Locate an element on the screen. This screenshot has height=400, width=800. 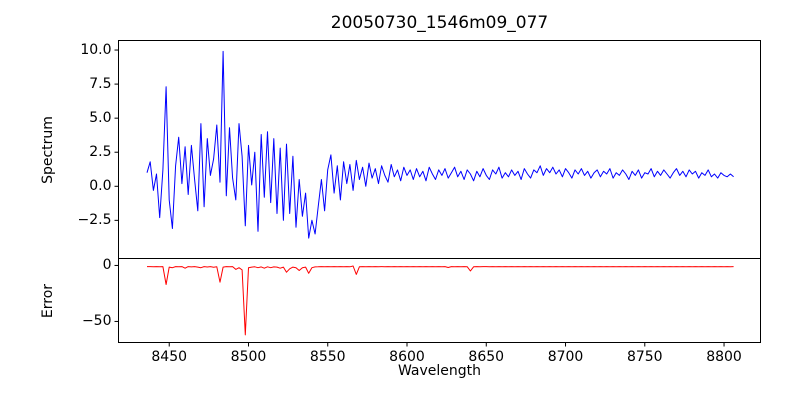
xlabel-wavelength: Wavelength is located at coordinates (439, 371).